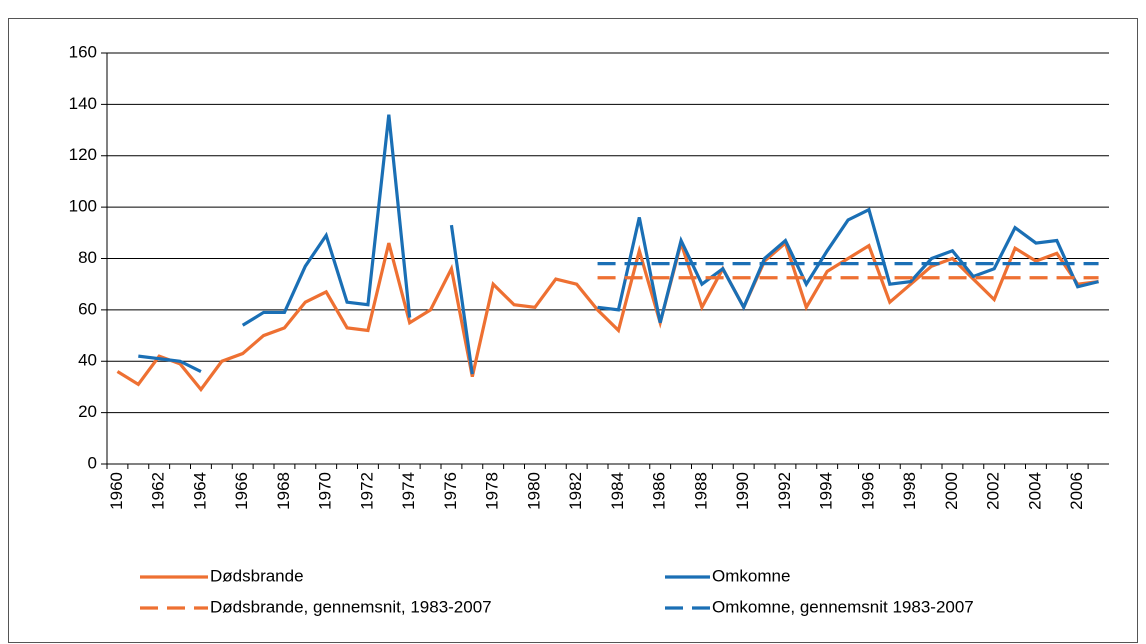 The image size is (1146, 644). What do you see at coordinates (87, 360) in the screenshot?
I see `y-tick-label: 40` at bounding box center [87, 360].